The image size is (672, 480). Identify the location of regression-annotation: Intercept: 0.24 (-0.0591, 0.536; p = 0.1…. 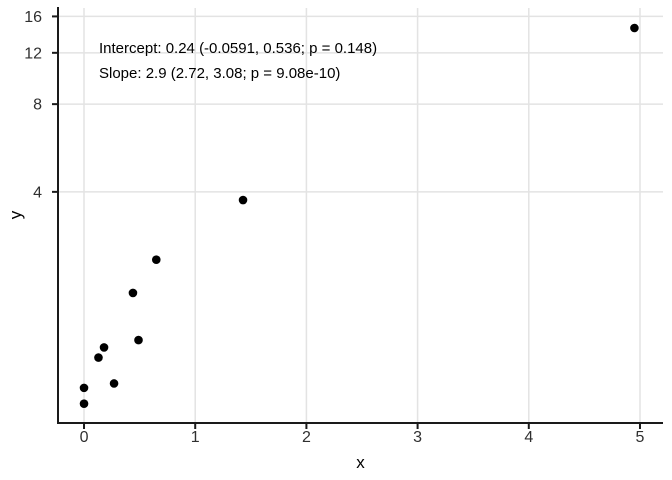
(238, 61).